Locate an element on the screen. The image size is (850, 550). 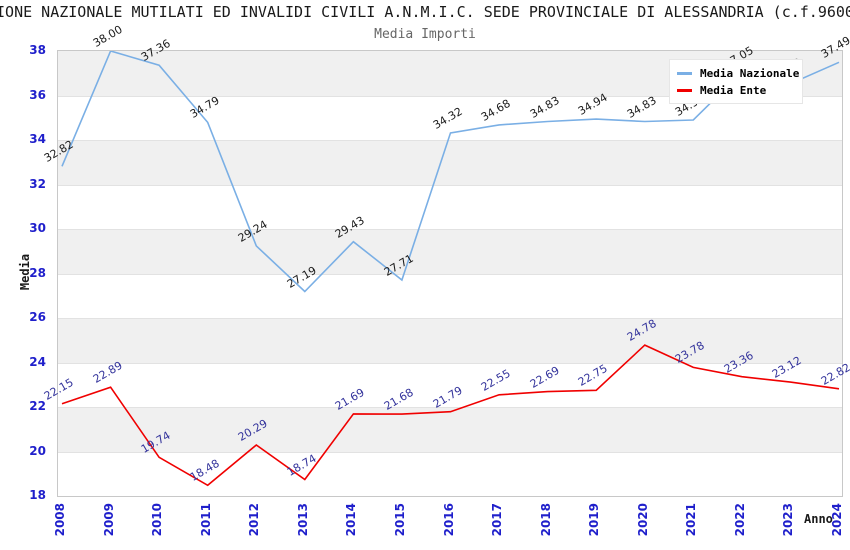
x-tick-label: 2020 is located at coordinates (642, 520).